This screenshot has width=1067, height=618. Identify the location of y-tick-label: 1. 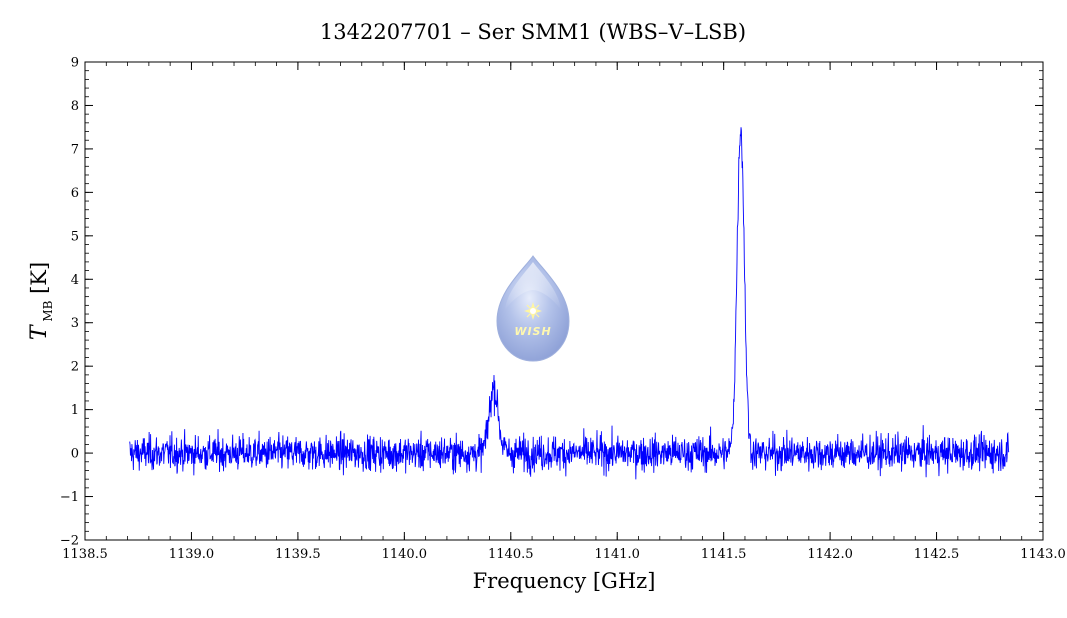
(75, 410).